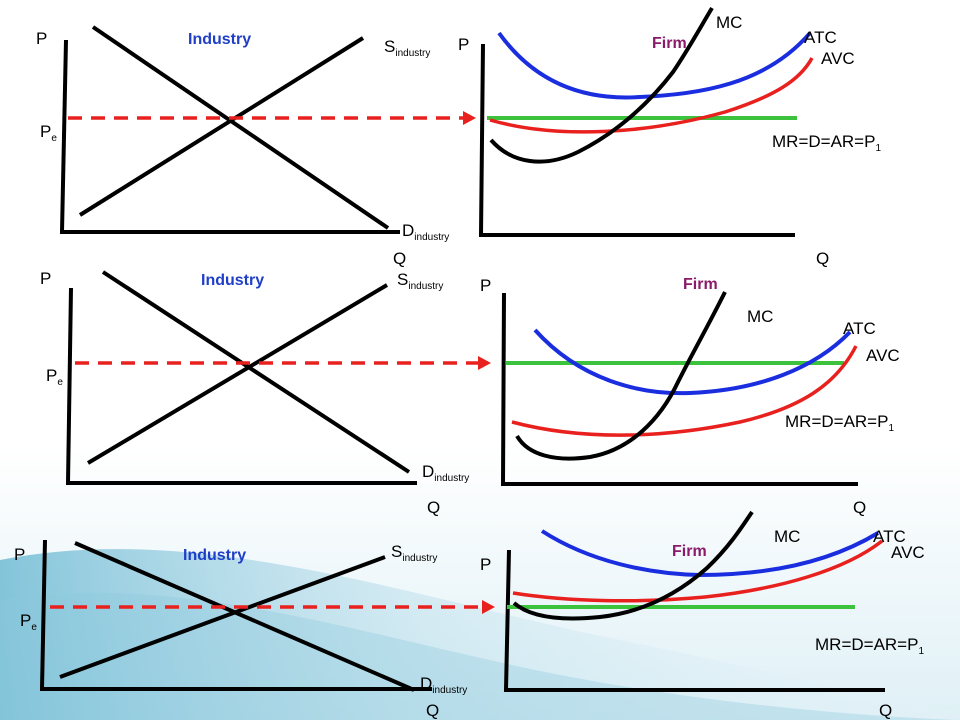 The width and height of the screenshot is (960, 720). I want to click on firm-panel-3: P Q Firm MC ATC AVC MR=D=AR=P1, so click(702, 615).